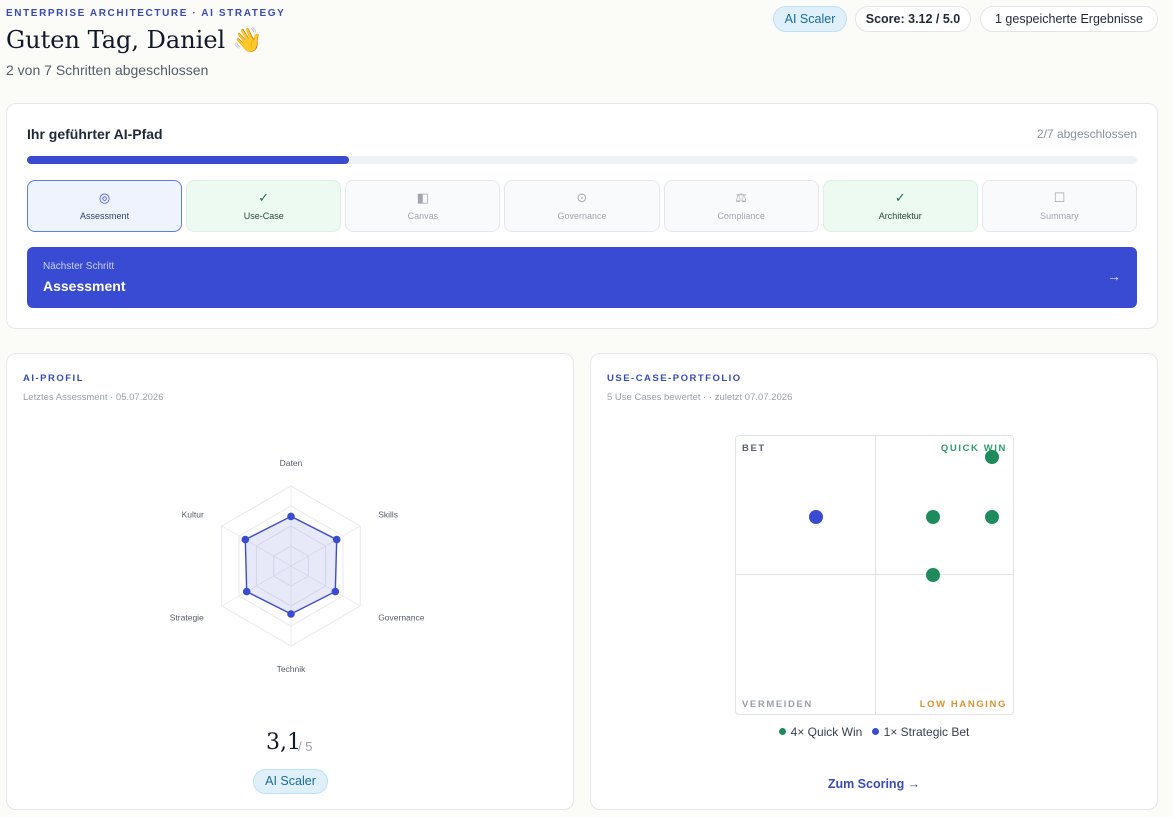  I want to click on step-label: Governance, so click(582, 216).